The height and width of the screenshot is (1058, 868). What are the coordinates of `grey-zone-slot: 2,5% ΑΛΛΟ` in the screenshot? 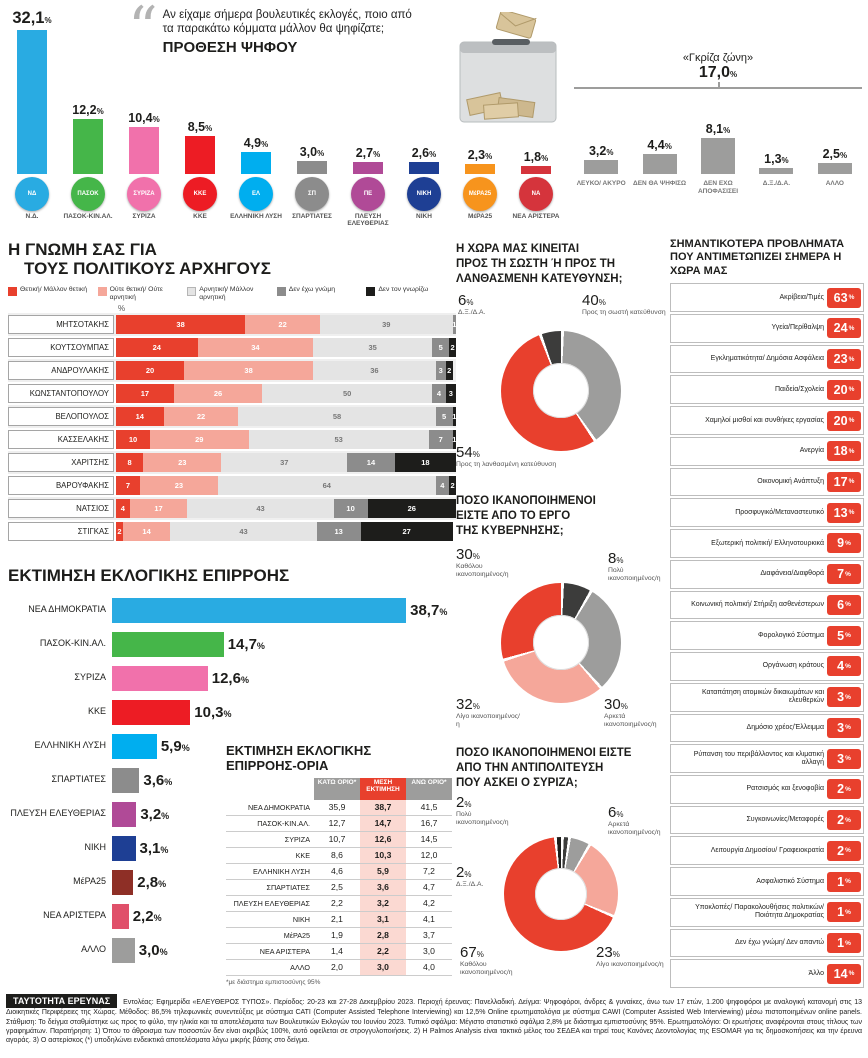 It's located at (835, 117).